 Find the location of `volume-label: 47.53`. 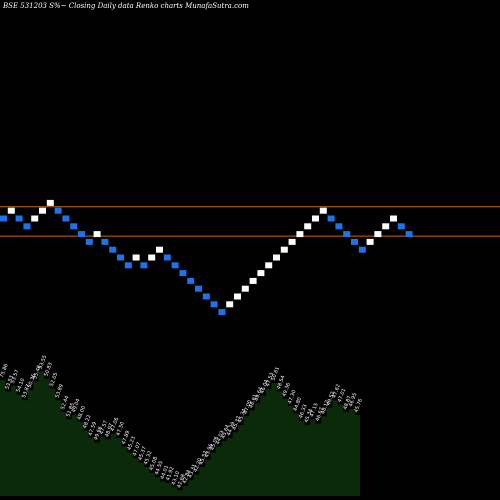

volume-label: 47.53 is located at coordinates (270, 380).